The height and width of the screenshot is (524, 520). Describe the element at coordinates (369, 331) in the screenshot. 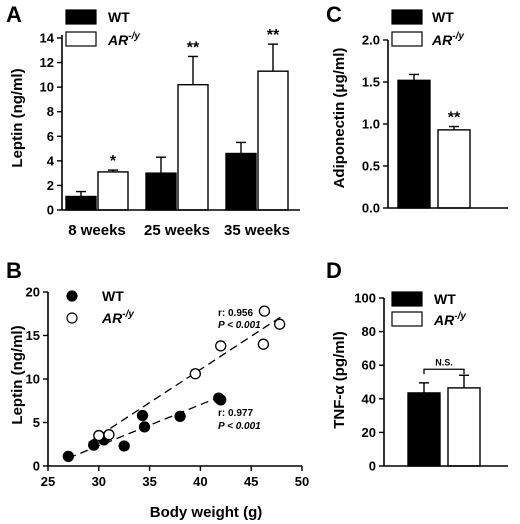

I see `panel-d-ytick-label: 80` at that location.